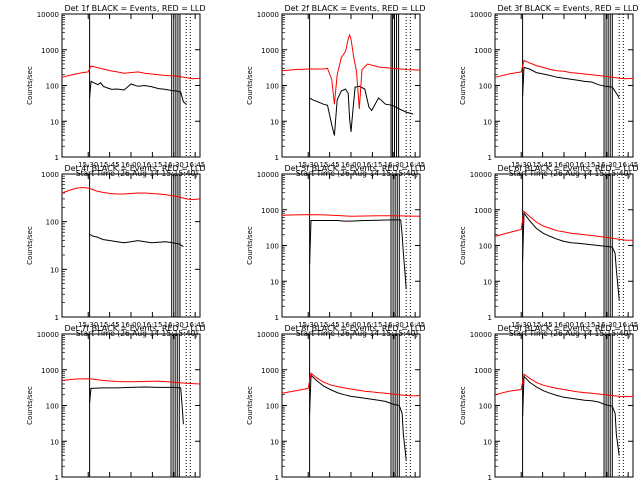 The image size is (640, 480). Describe the element at coordinates (134, 8) in the screenshot. I see `panel-title: Det 1f BLACK = Events, RED = LLD` at that location.